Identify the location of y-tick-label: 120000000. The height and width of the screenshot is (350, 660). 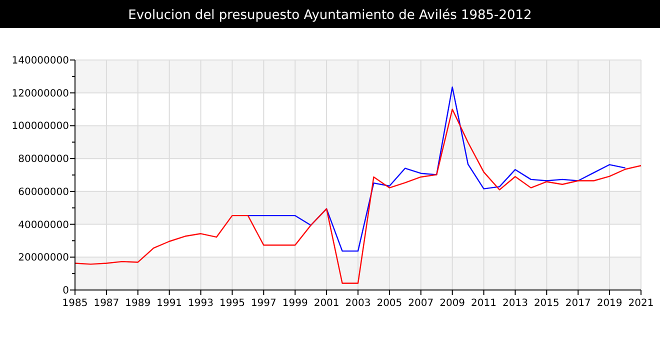
(40, 94).